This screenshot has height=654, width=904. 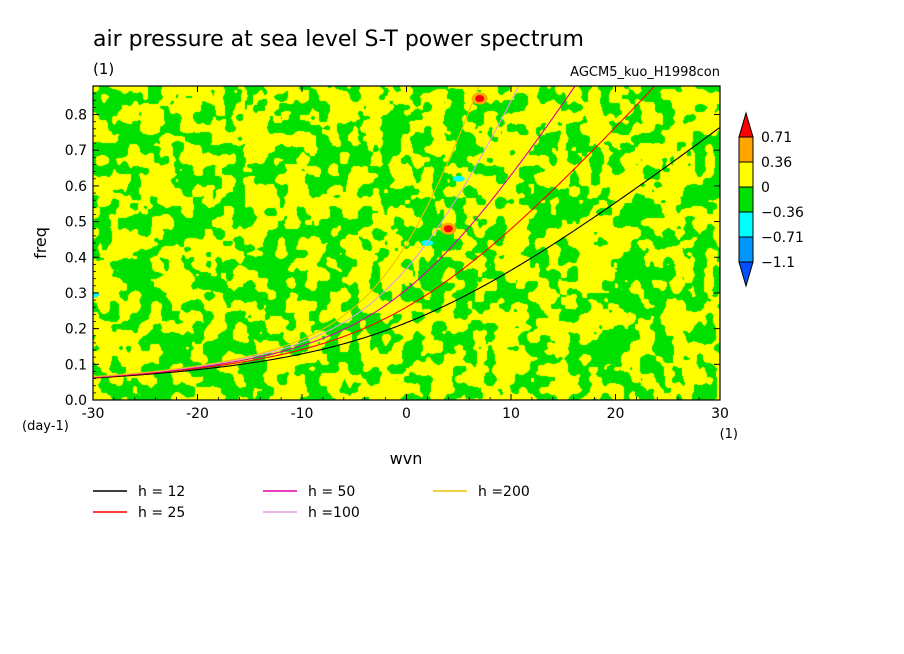 What do you see at coordinates (76, 258) in the screenshot?
I see `y-tick-label: 0.4` at bounding box center [76, 258].